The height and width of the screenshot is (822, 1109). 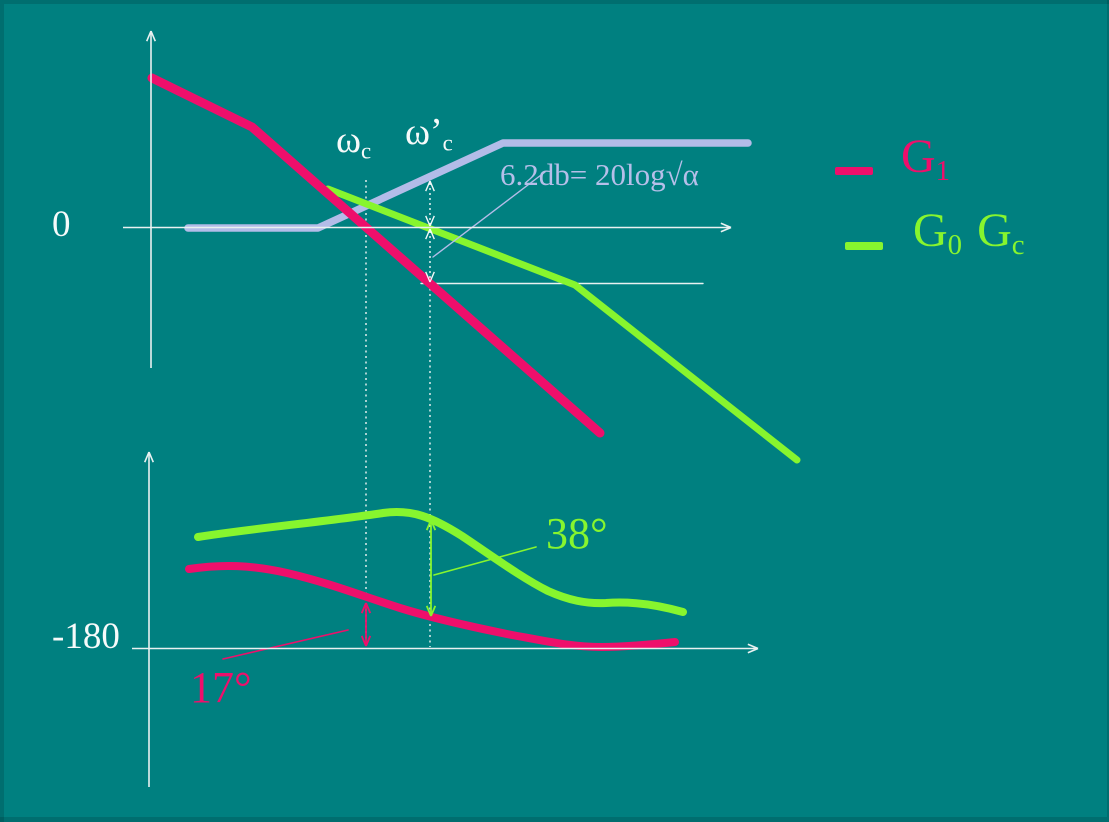 I want to click on legend-g0gc-swatch, so click(x=864, y=246).